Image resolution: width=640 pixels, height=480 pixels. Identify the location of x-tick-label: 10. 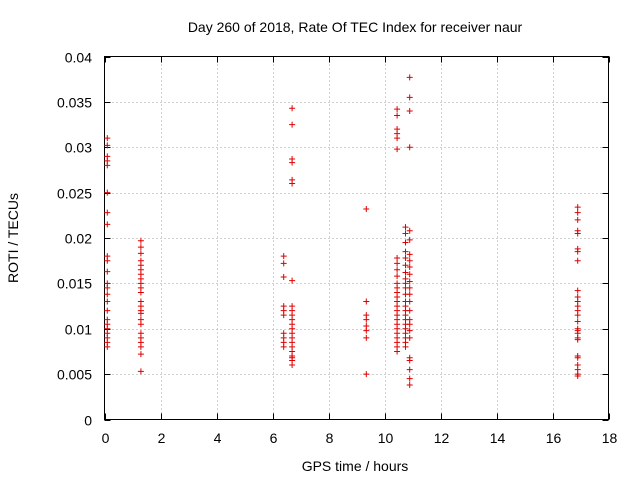
(386, 438).